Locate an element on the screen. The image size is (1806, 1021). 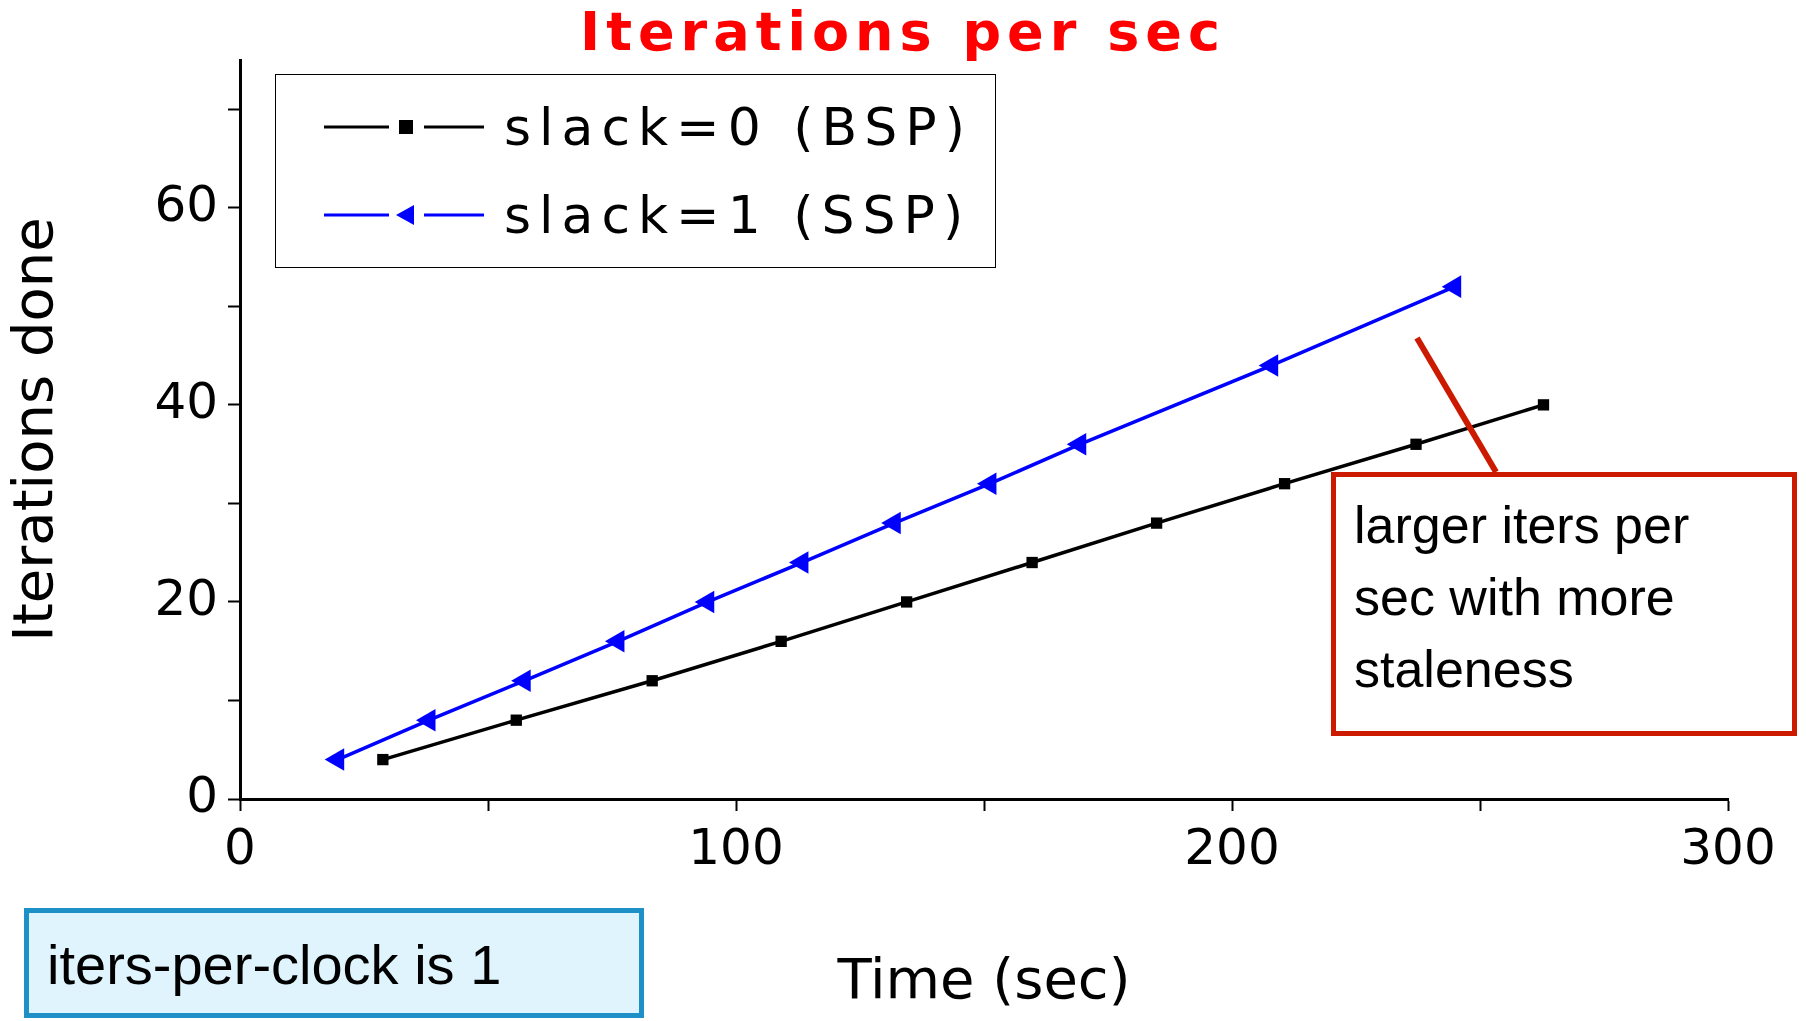
y-axis-title: Iterations done is located at coordinates (33, 429).